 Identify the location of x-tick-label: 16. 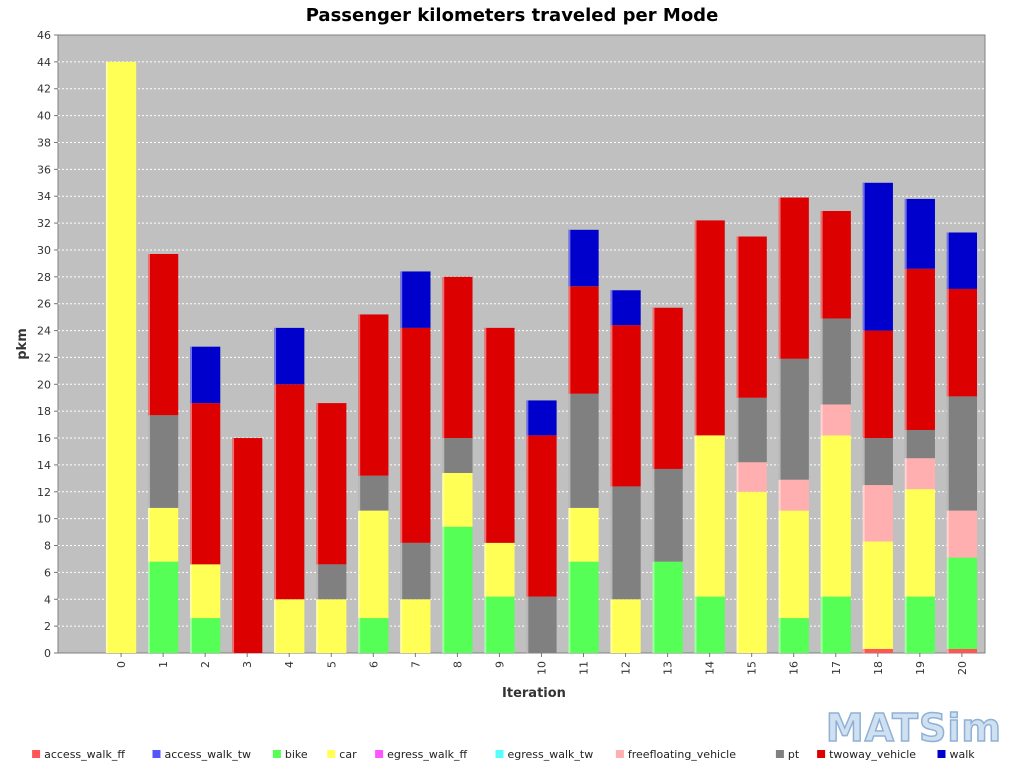
(794, 668).